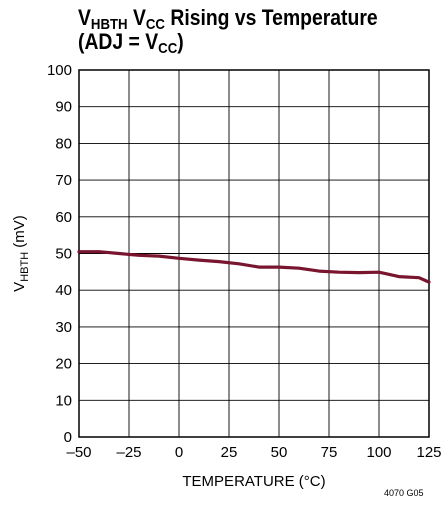 Image resolution: width=445 pixels, height=506 pixels. I want to click on y-tick-label-6: 60, so click(63, 217).